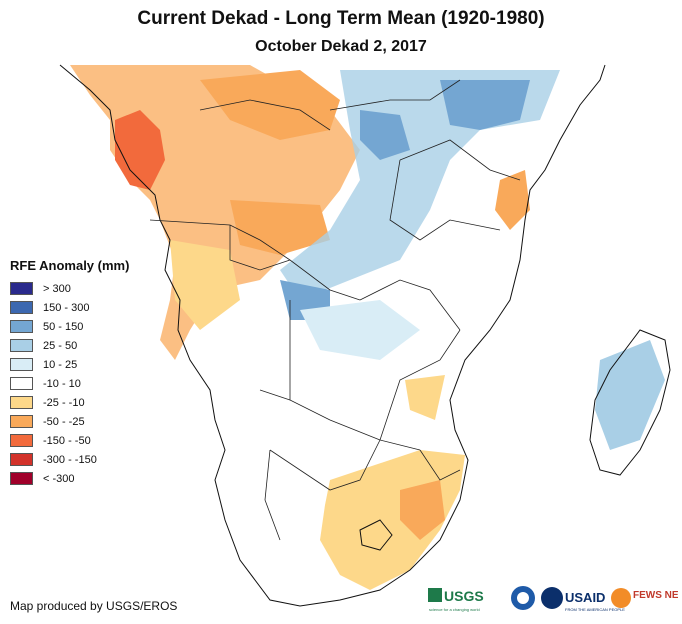 Image resolution: width=682 pixels, height=624 pixels. I want to click on legend-item: -300 - -150, so click(69, 459).